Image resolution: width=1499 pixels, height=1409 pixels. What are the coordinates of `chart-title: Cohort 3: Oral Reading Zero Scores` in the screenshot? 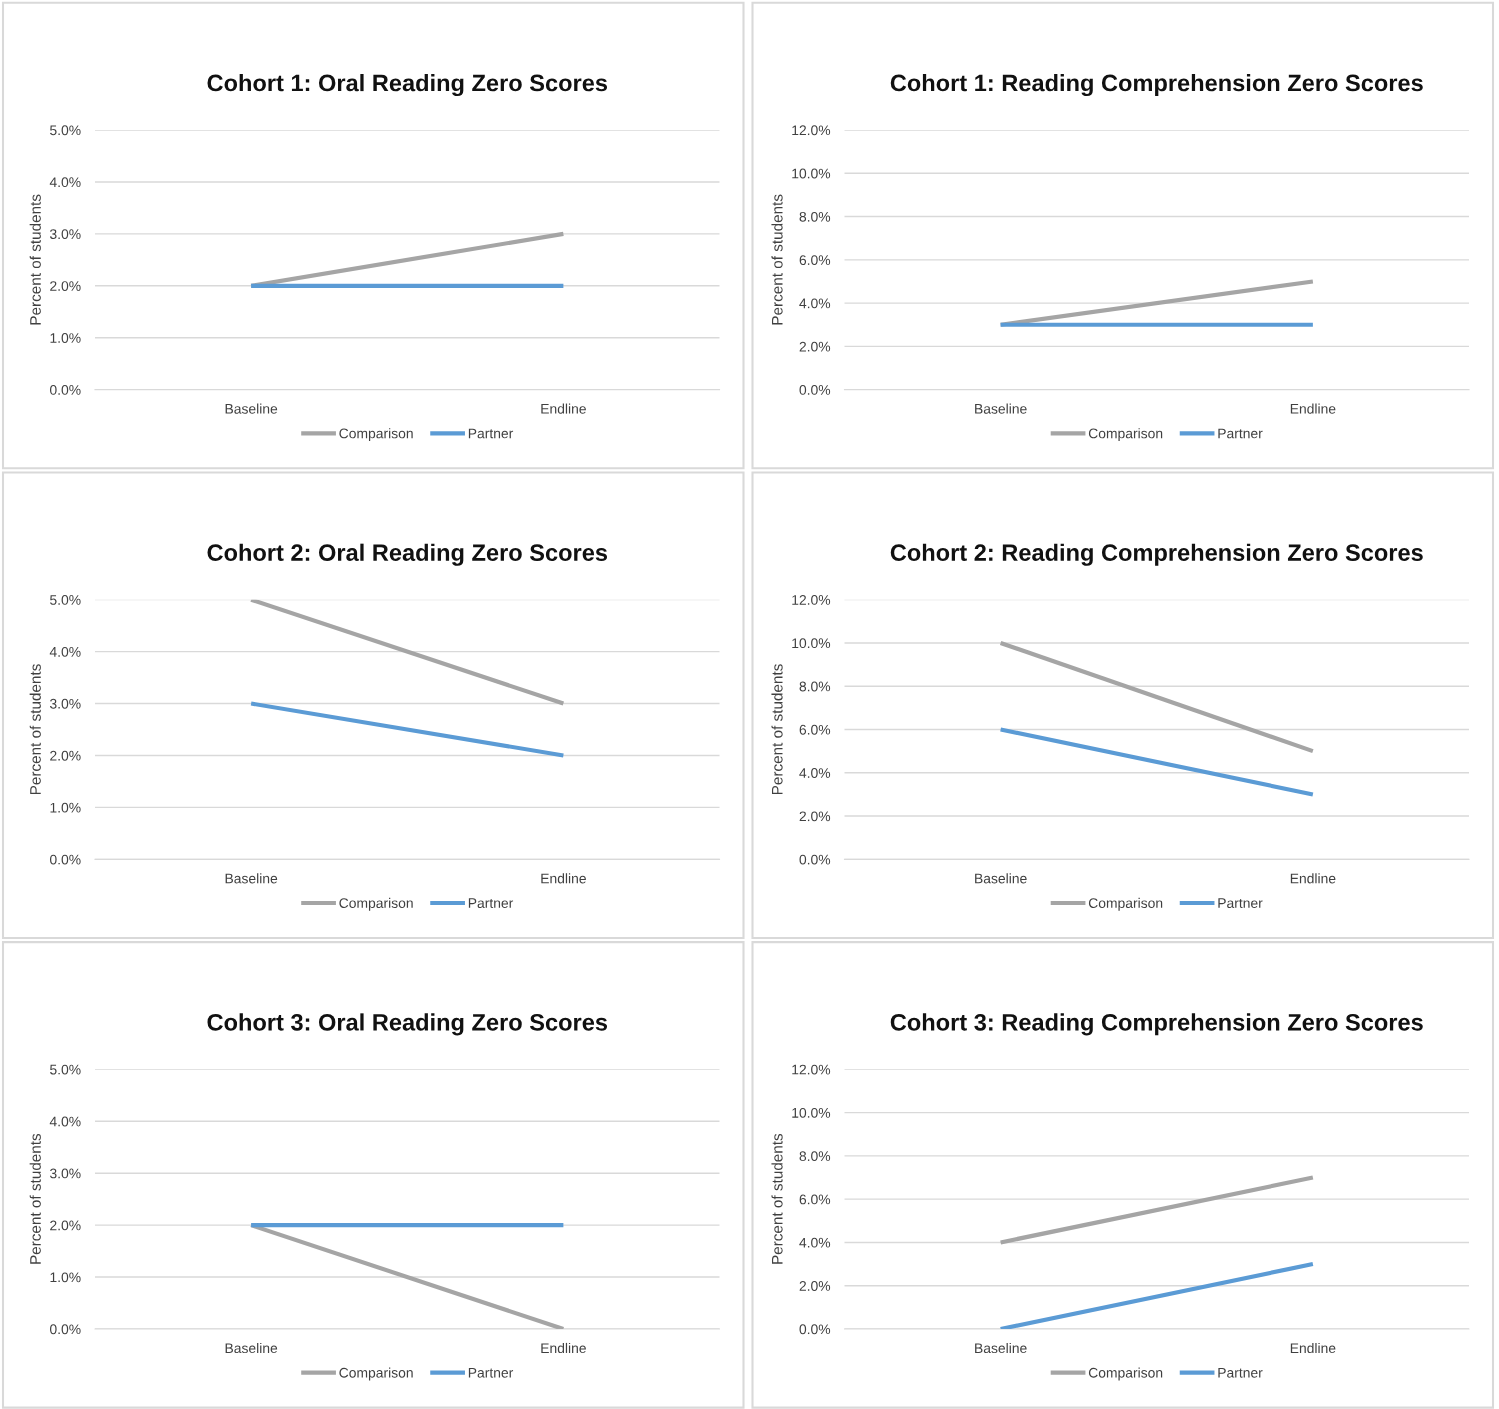 It's located at (407, 1024).